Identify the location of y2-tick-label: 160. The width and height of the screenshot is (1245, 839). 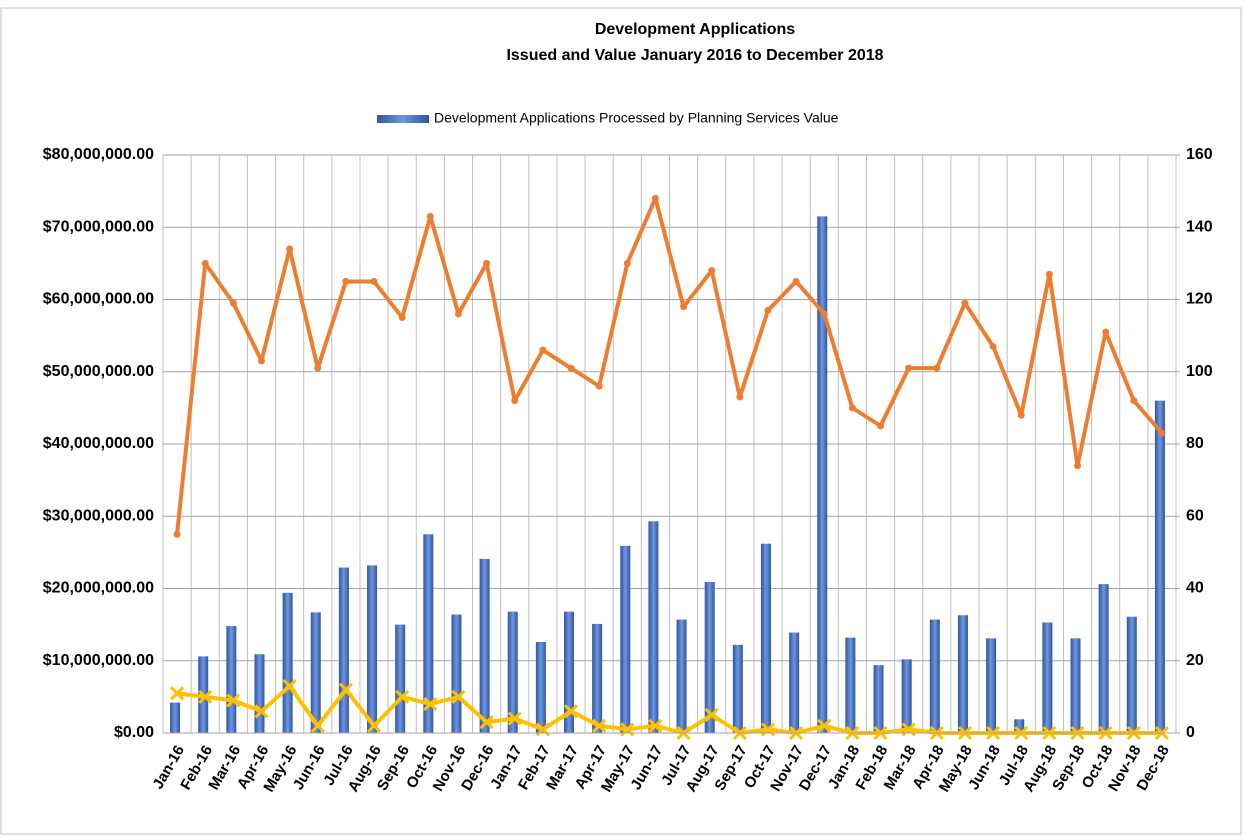
(1199, 154).